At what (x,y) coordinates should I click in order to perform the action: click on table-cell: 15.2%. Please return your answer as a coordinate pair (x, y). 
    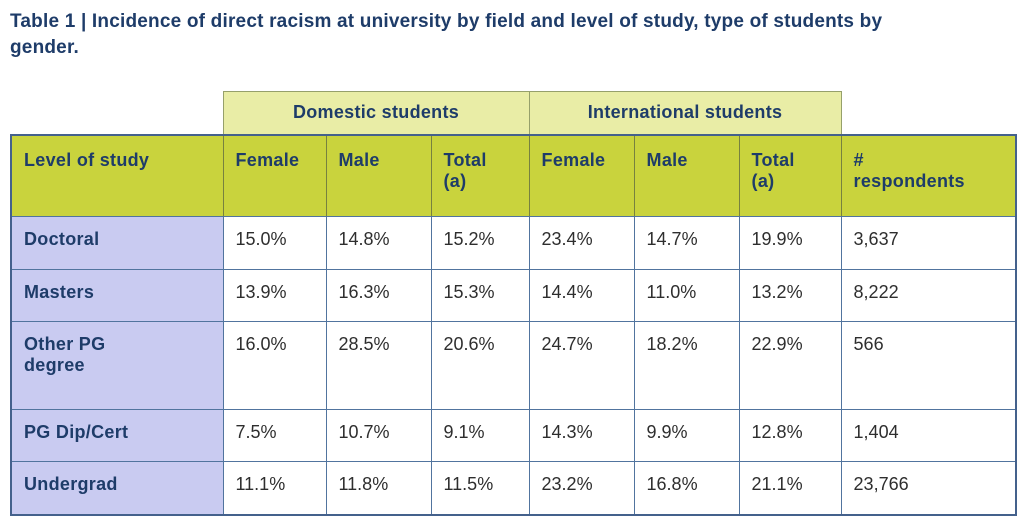
    Looking at the image, I should click on (480, 243).